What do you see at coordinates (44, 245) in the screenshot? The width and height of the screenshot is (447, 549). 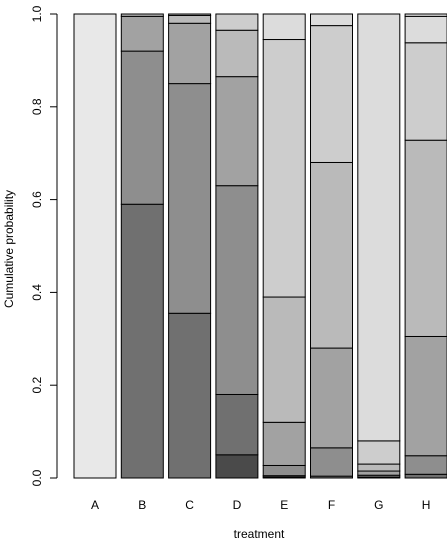 I see `y-axis: 0.0 0.2 0.4 0.6 0.8 1.0` at bounding box center [44, 245].